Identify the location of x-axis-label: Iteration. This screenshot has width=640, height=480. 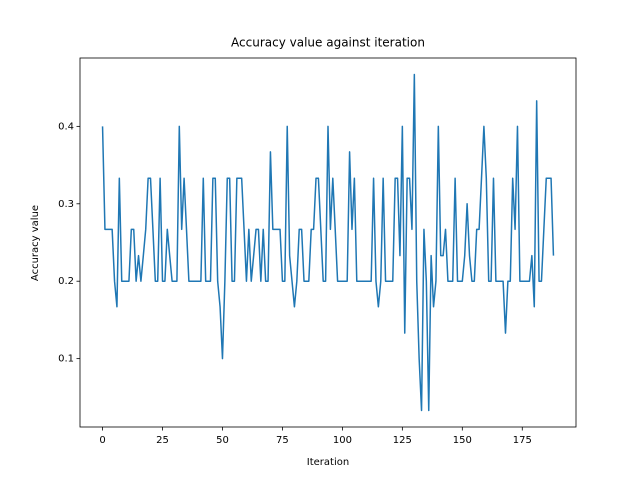
(328, 462).